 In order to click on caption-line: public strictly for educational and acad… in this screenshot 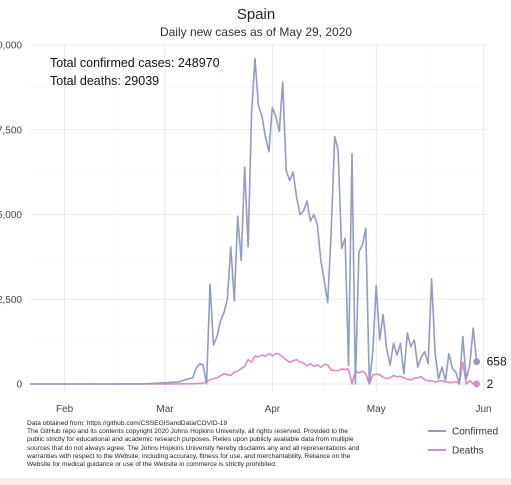, I will do `click(190, 440)`.